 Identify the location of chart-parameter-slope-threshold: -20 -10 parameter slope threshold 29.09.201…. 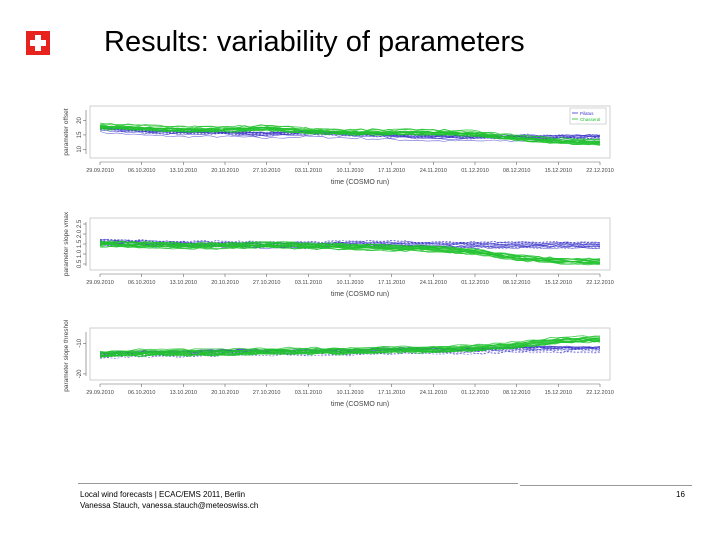
(338, 370).